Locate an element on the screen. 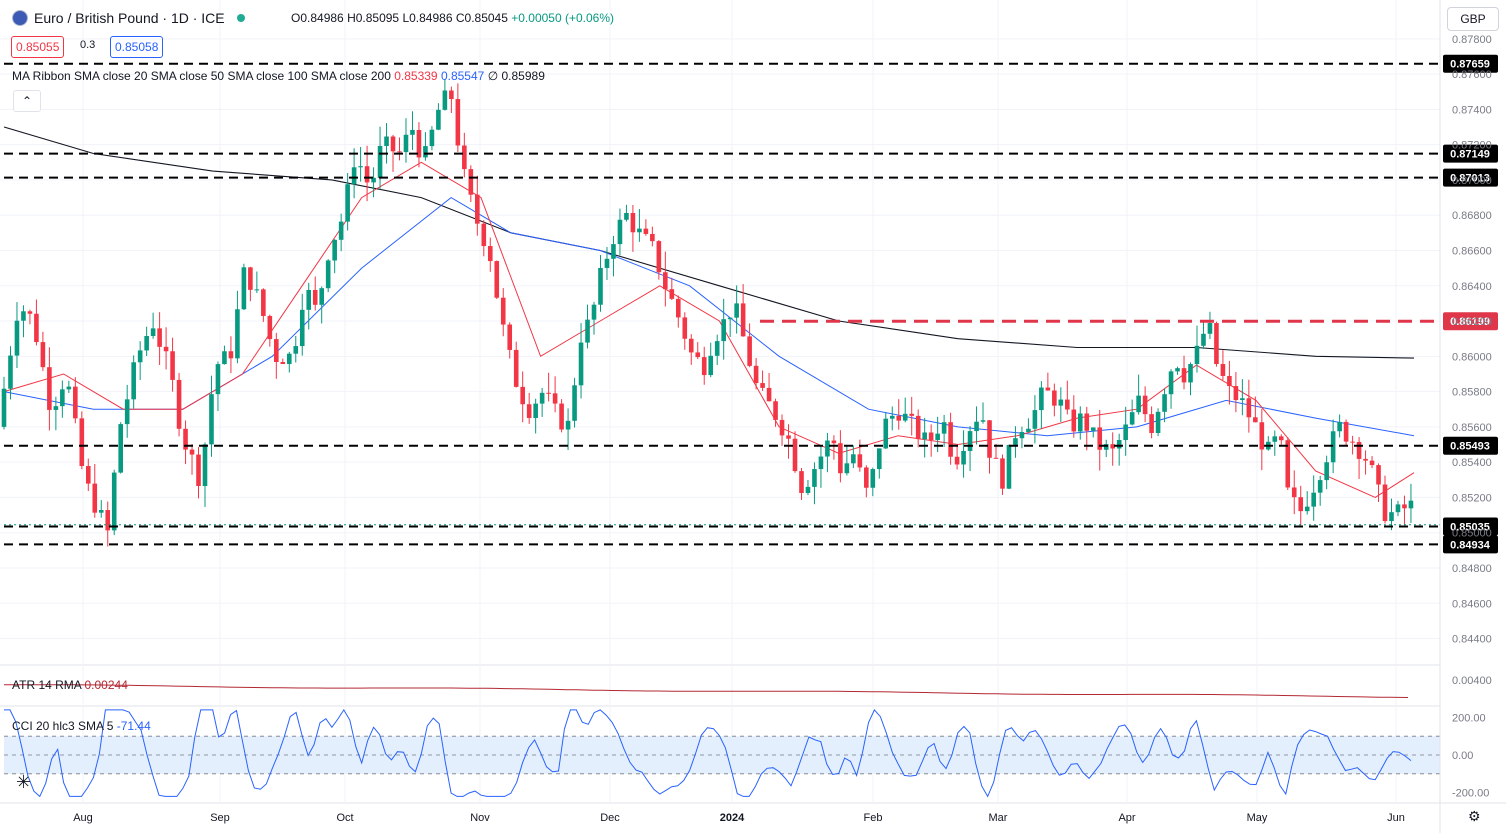  y-tick-label: 0.86600 is located at coordinates (1472, 251).